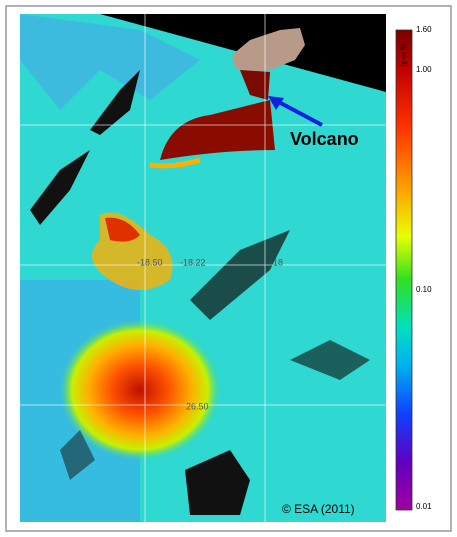 The image size is (457, 537). What do you see at coordinates (110, 62) in the screenshot?
I see `ocean-blue-n` at bounding box center [110, 62].